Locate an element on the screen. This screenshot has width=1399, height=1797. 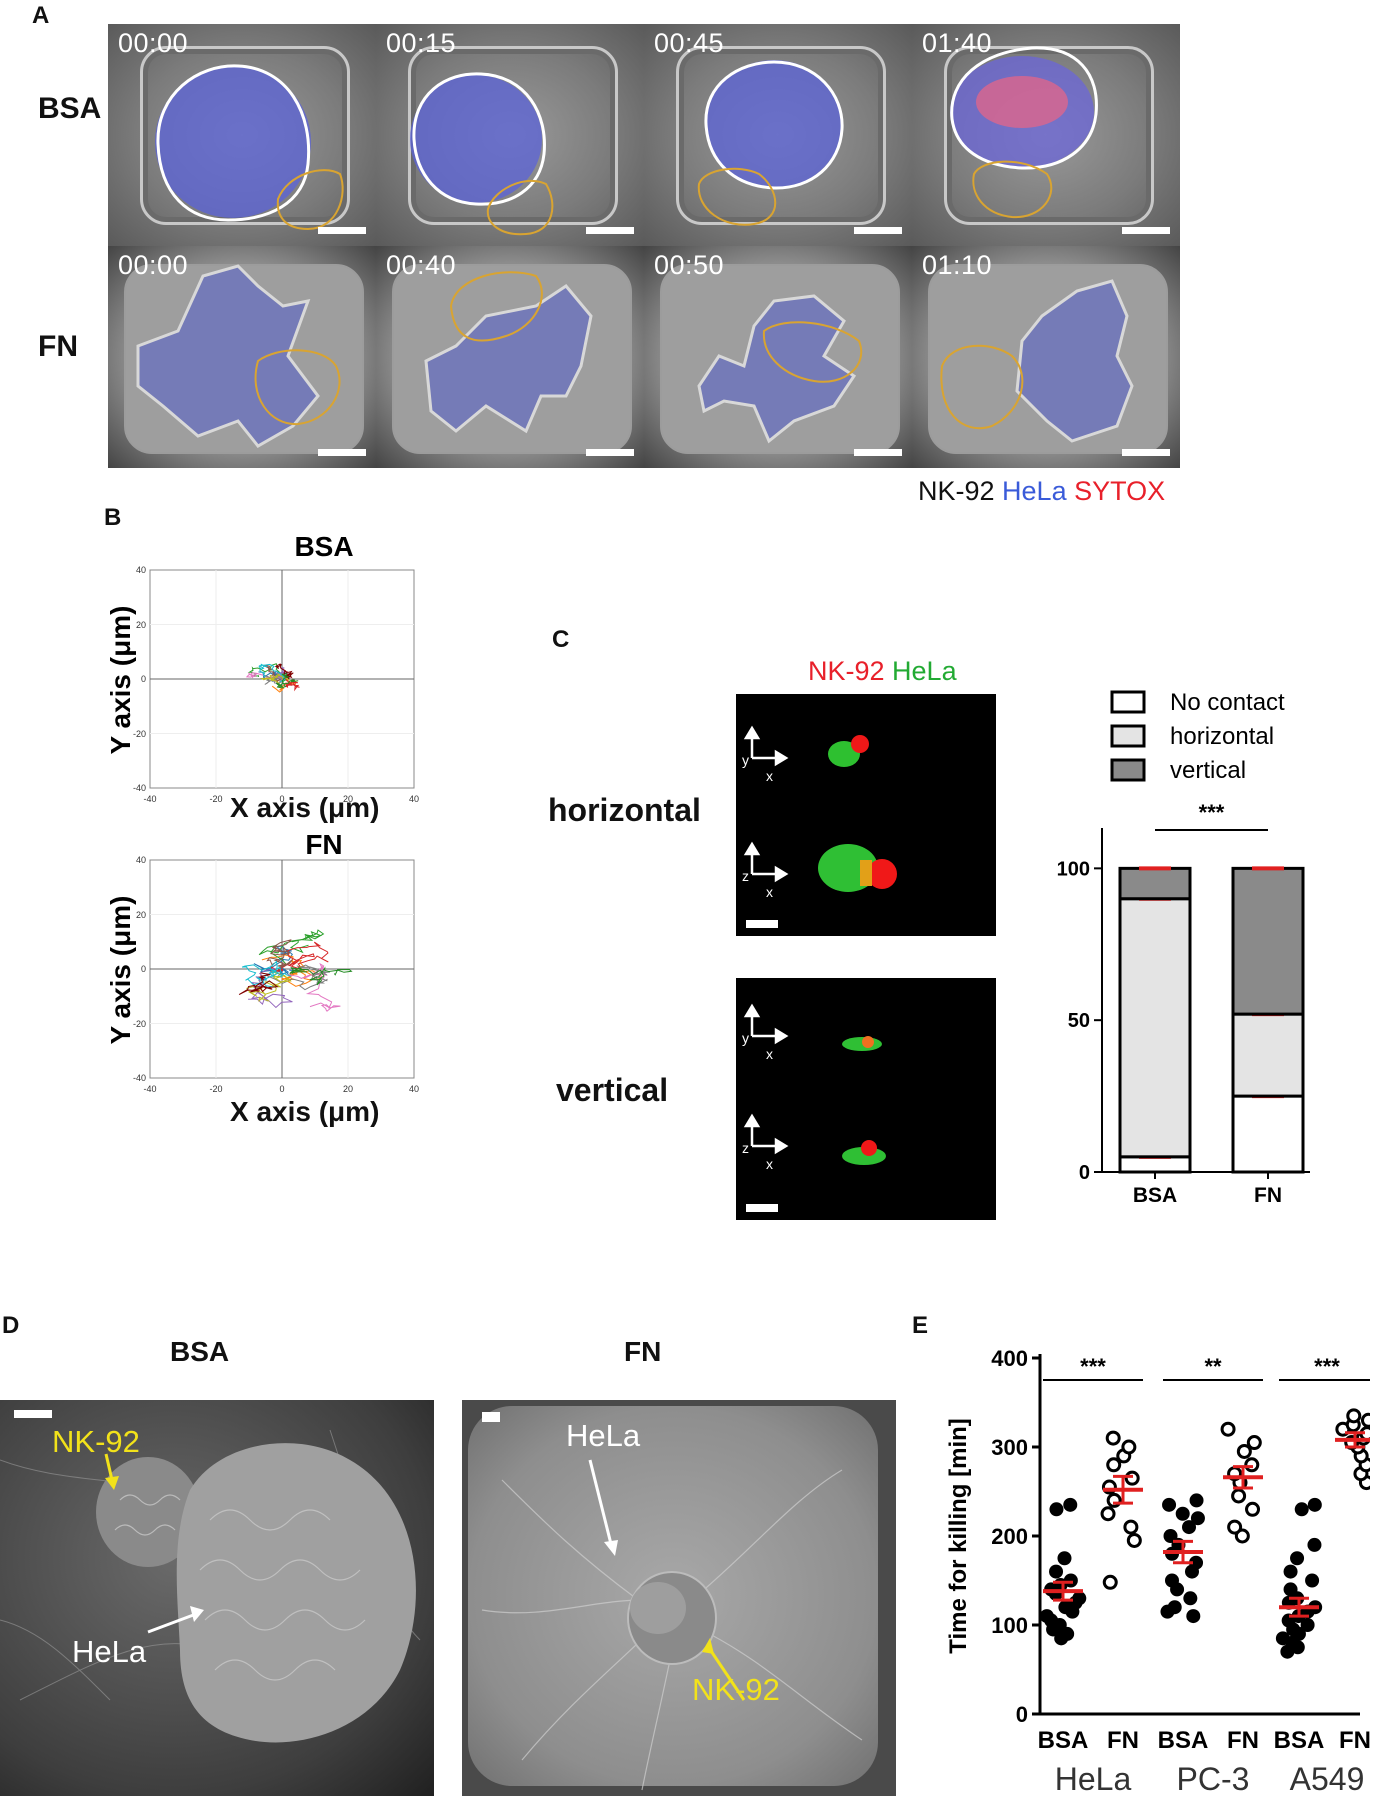
channel-legend-c: NK-92 HeLa is located at coordinates (882, 671).